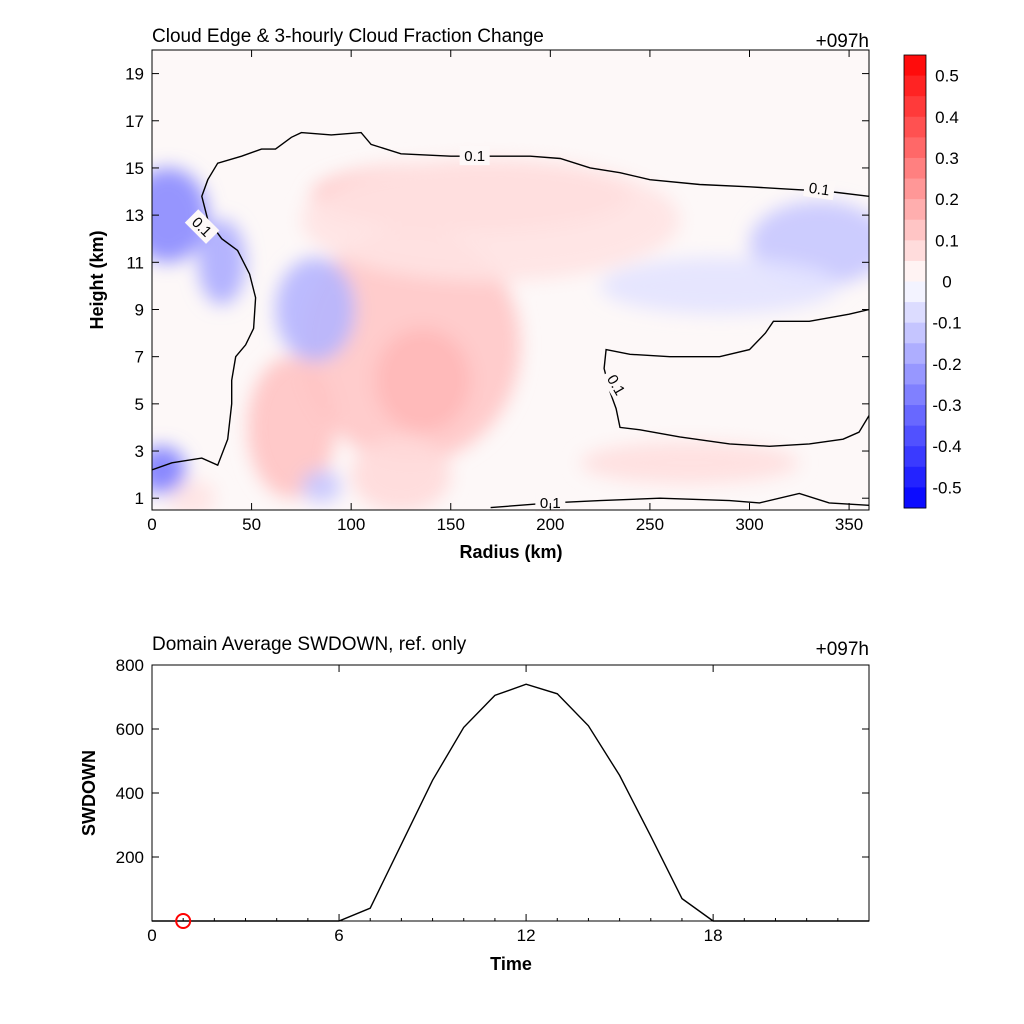  What do you see at coordinates (134, 168) in the screenshot?
I see `y-tick-label: 15` at bounding box center [134, 168].